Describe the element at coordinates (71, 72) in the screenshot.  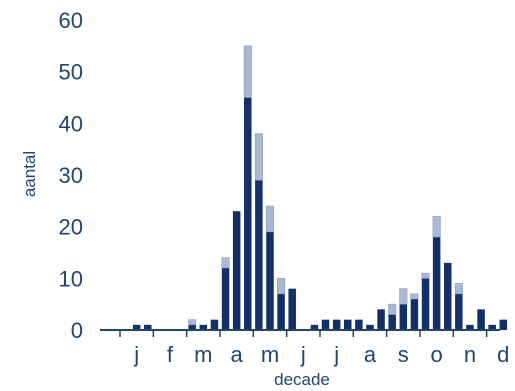
I see `y-tick-label: 50` at that location.